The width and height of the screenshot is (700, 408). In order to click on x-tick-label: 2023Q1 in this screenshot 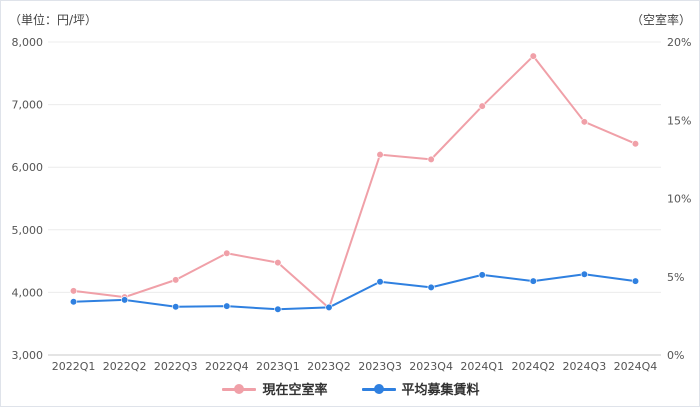, I will do `click(278, 366)`.